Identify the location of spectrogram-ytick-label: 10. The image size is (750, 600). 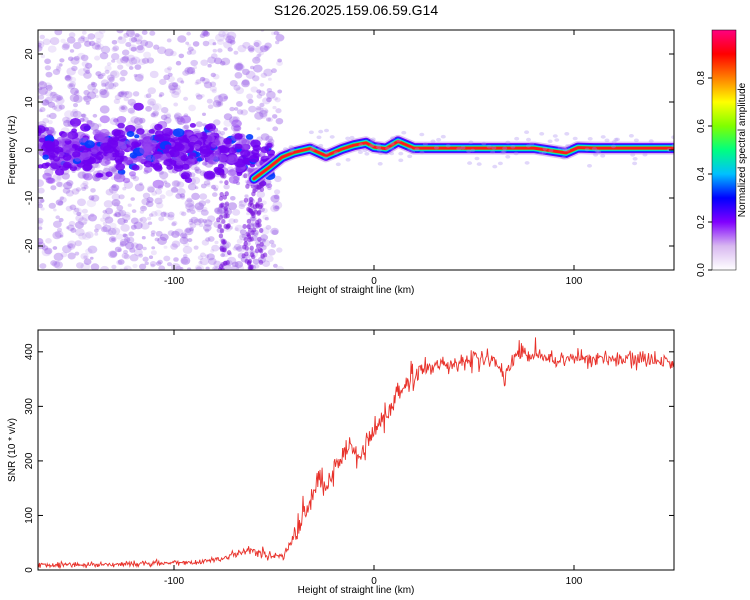
(29, 102).